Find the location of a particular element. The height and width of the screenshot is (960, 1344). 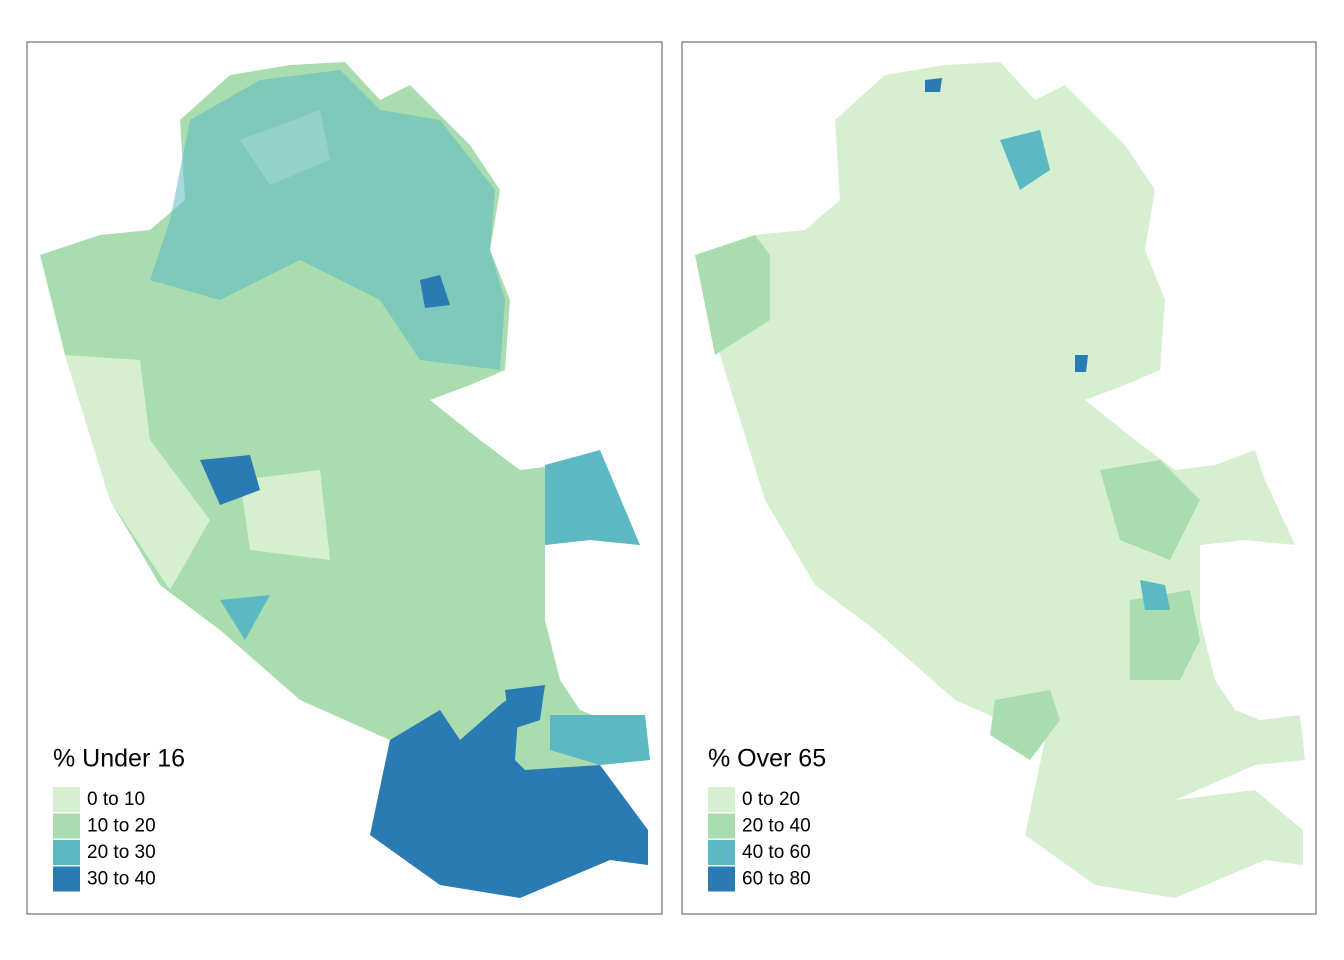

legend-label: 40 to 60 is located at coordinates (776, 852).